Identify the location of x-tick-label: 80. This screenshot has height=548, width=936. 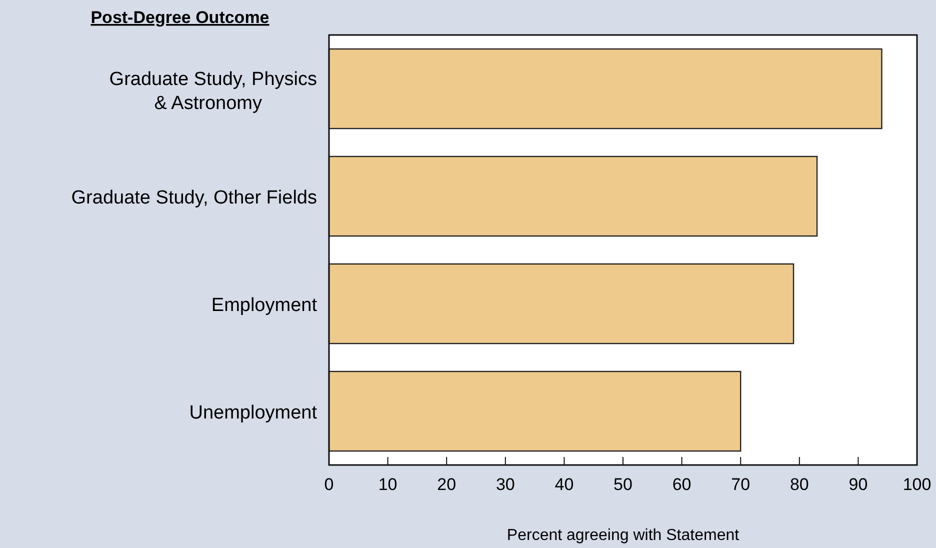
(799, 484).